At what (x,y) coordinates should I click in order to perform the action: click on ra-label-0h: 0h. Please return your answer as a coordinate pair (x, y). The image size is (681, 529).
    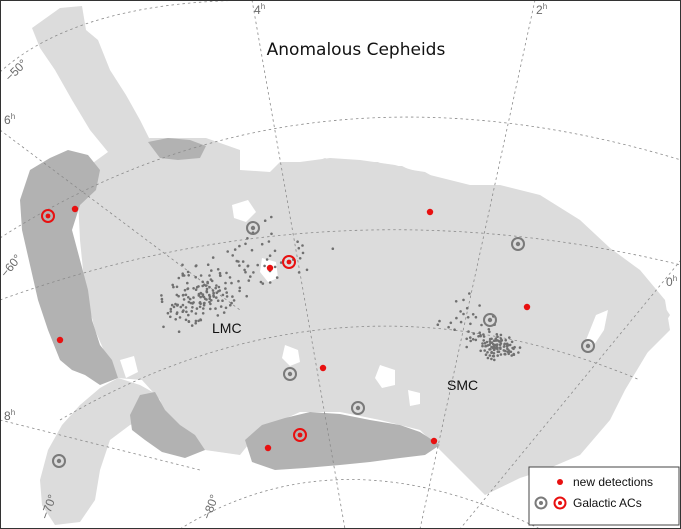
    Looking at the image, I should click on (671, 281).